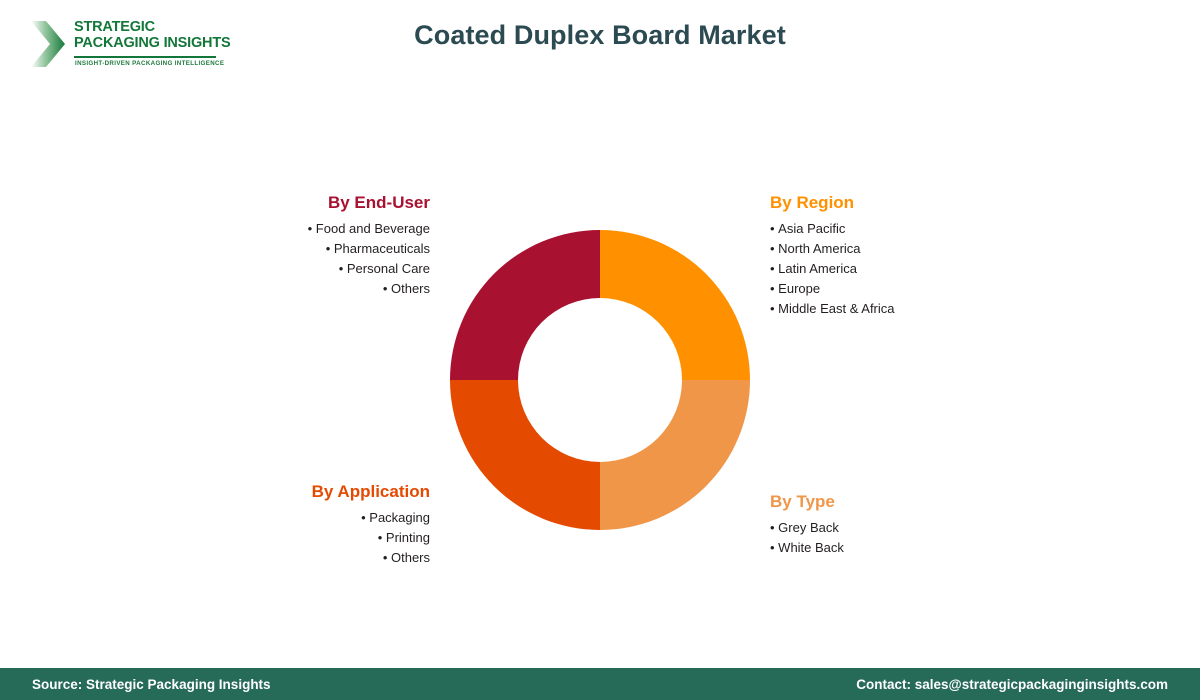 Image resolution: width=1200 pixels, height=700 pixels. What do you see at coordinates (525, 455) in the screenshot?
I see `donut-slice-application` at bounding box center [525, 455].